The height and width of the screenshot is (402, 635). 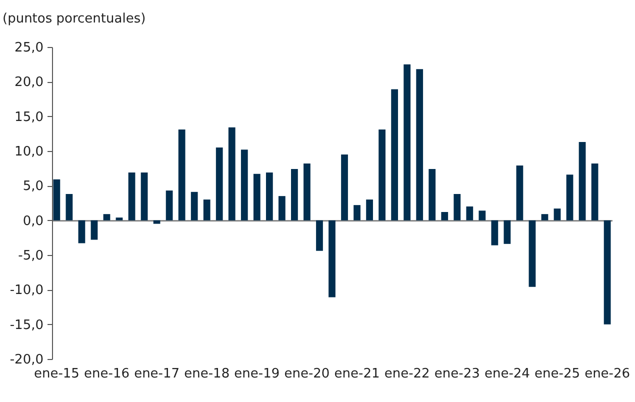 I want to click on y-axis-title: (puntos porcentuales), so click(x=74, y=19).